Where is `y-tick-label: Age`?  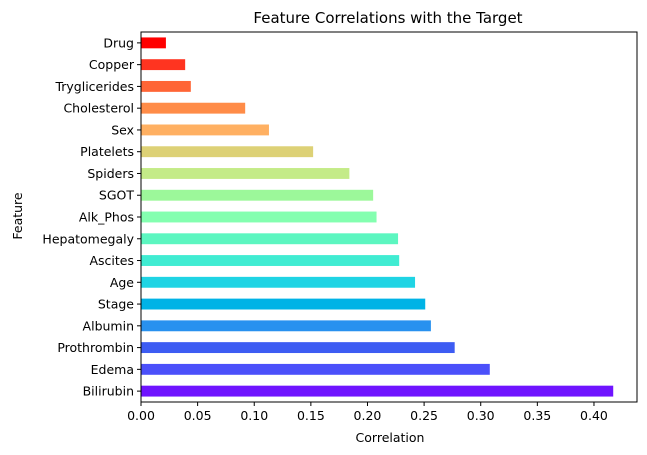 y-tick-label: Age is located at coordinates (122, 282).